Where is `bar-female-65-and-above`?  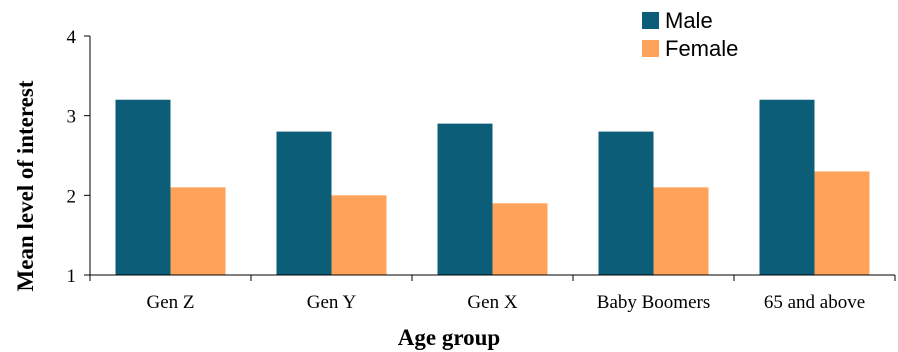 bar-female-65-and-above is located at coordinates (842, 223).